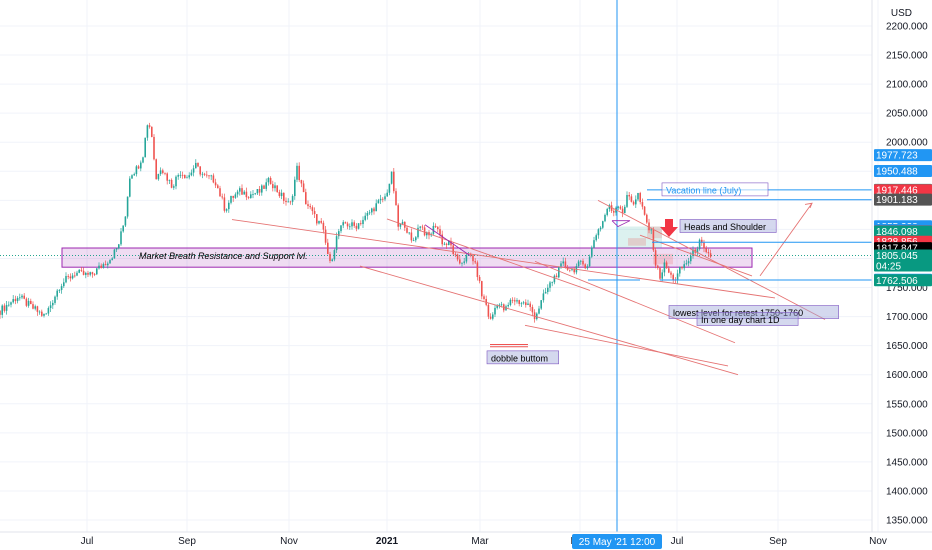 This screenshot has width=932, height=550. What do you see at coordinates (907, 462) in the screenshot?
I see `y-tick-label: 1450.000` at bounding box center [907, 462].